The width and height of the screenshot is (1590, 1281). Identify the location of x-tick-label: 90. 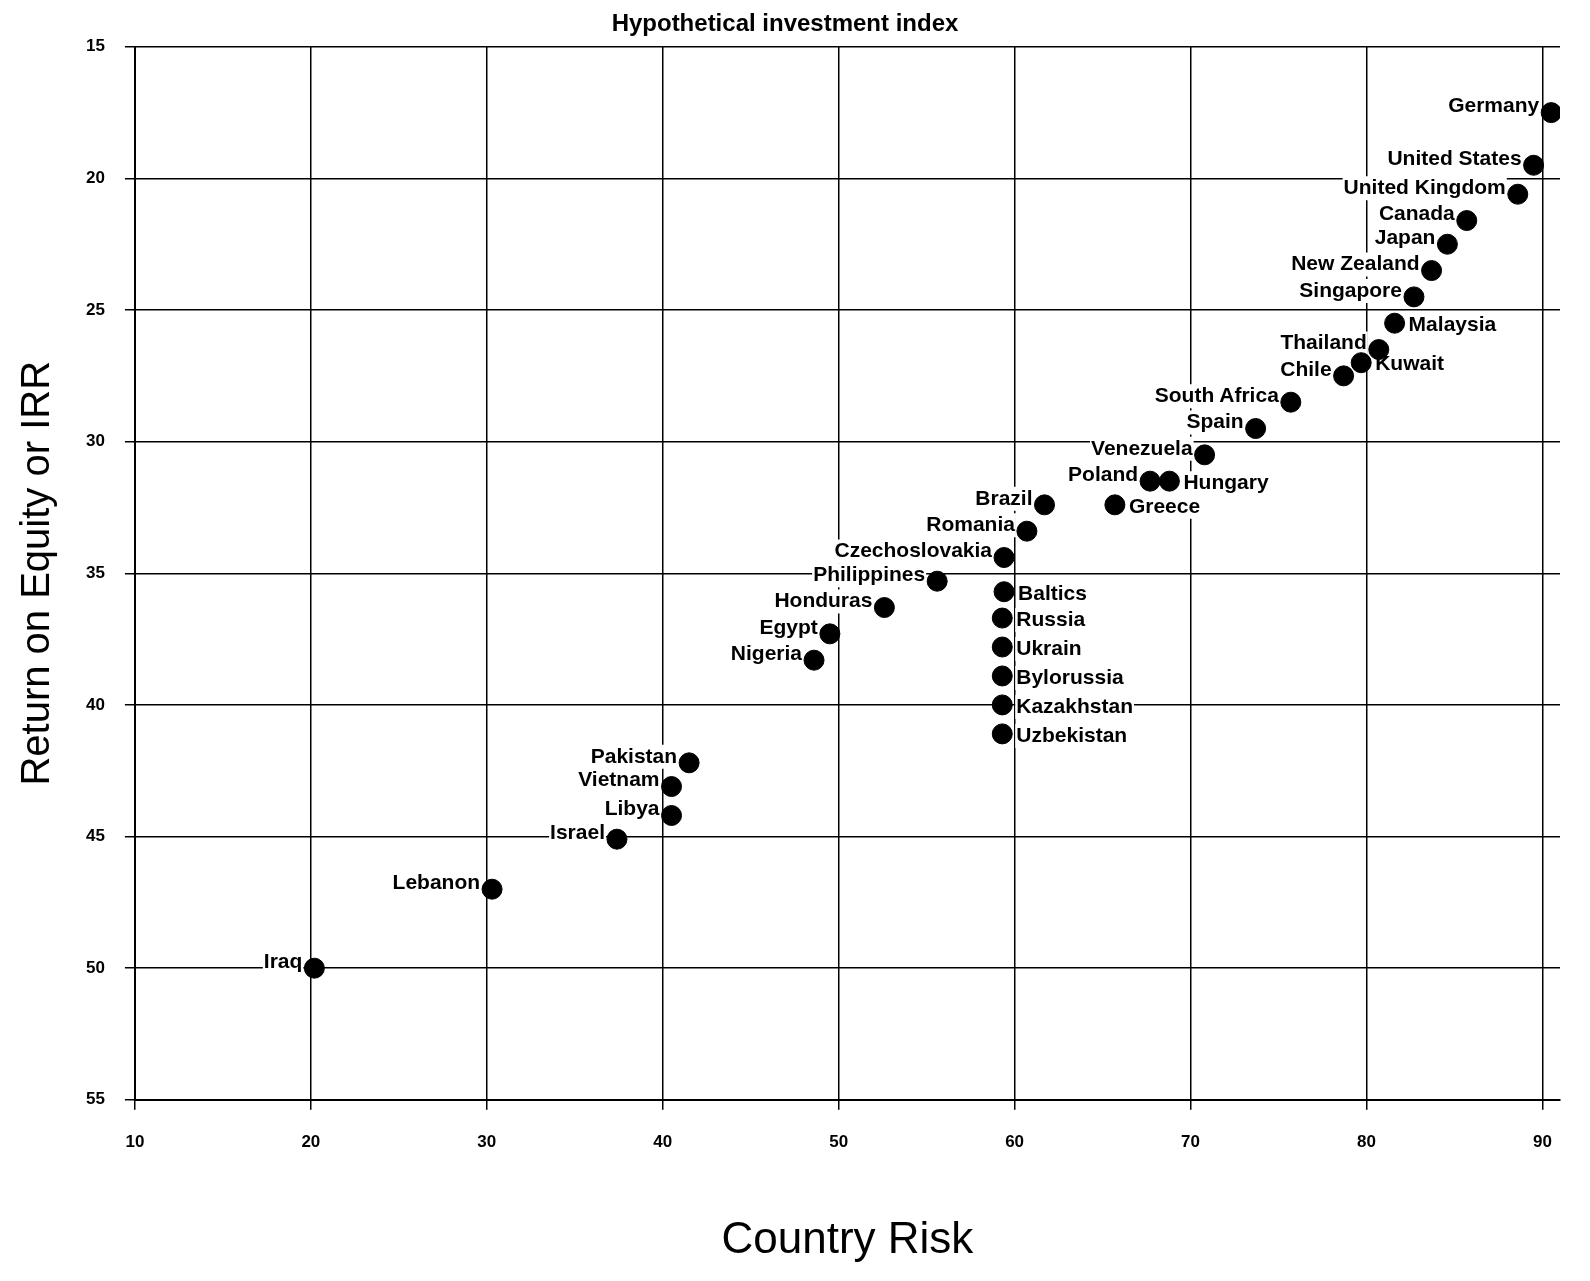
(1542, 1141).